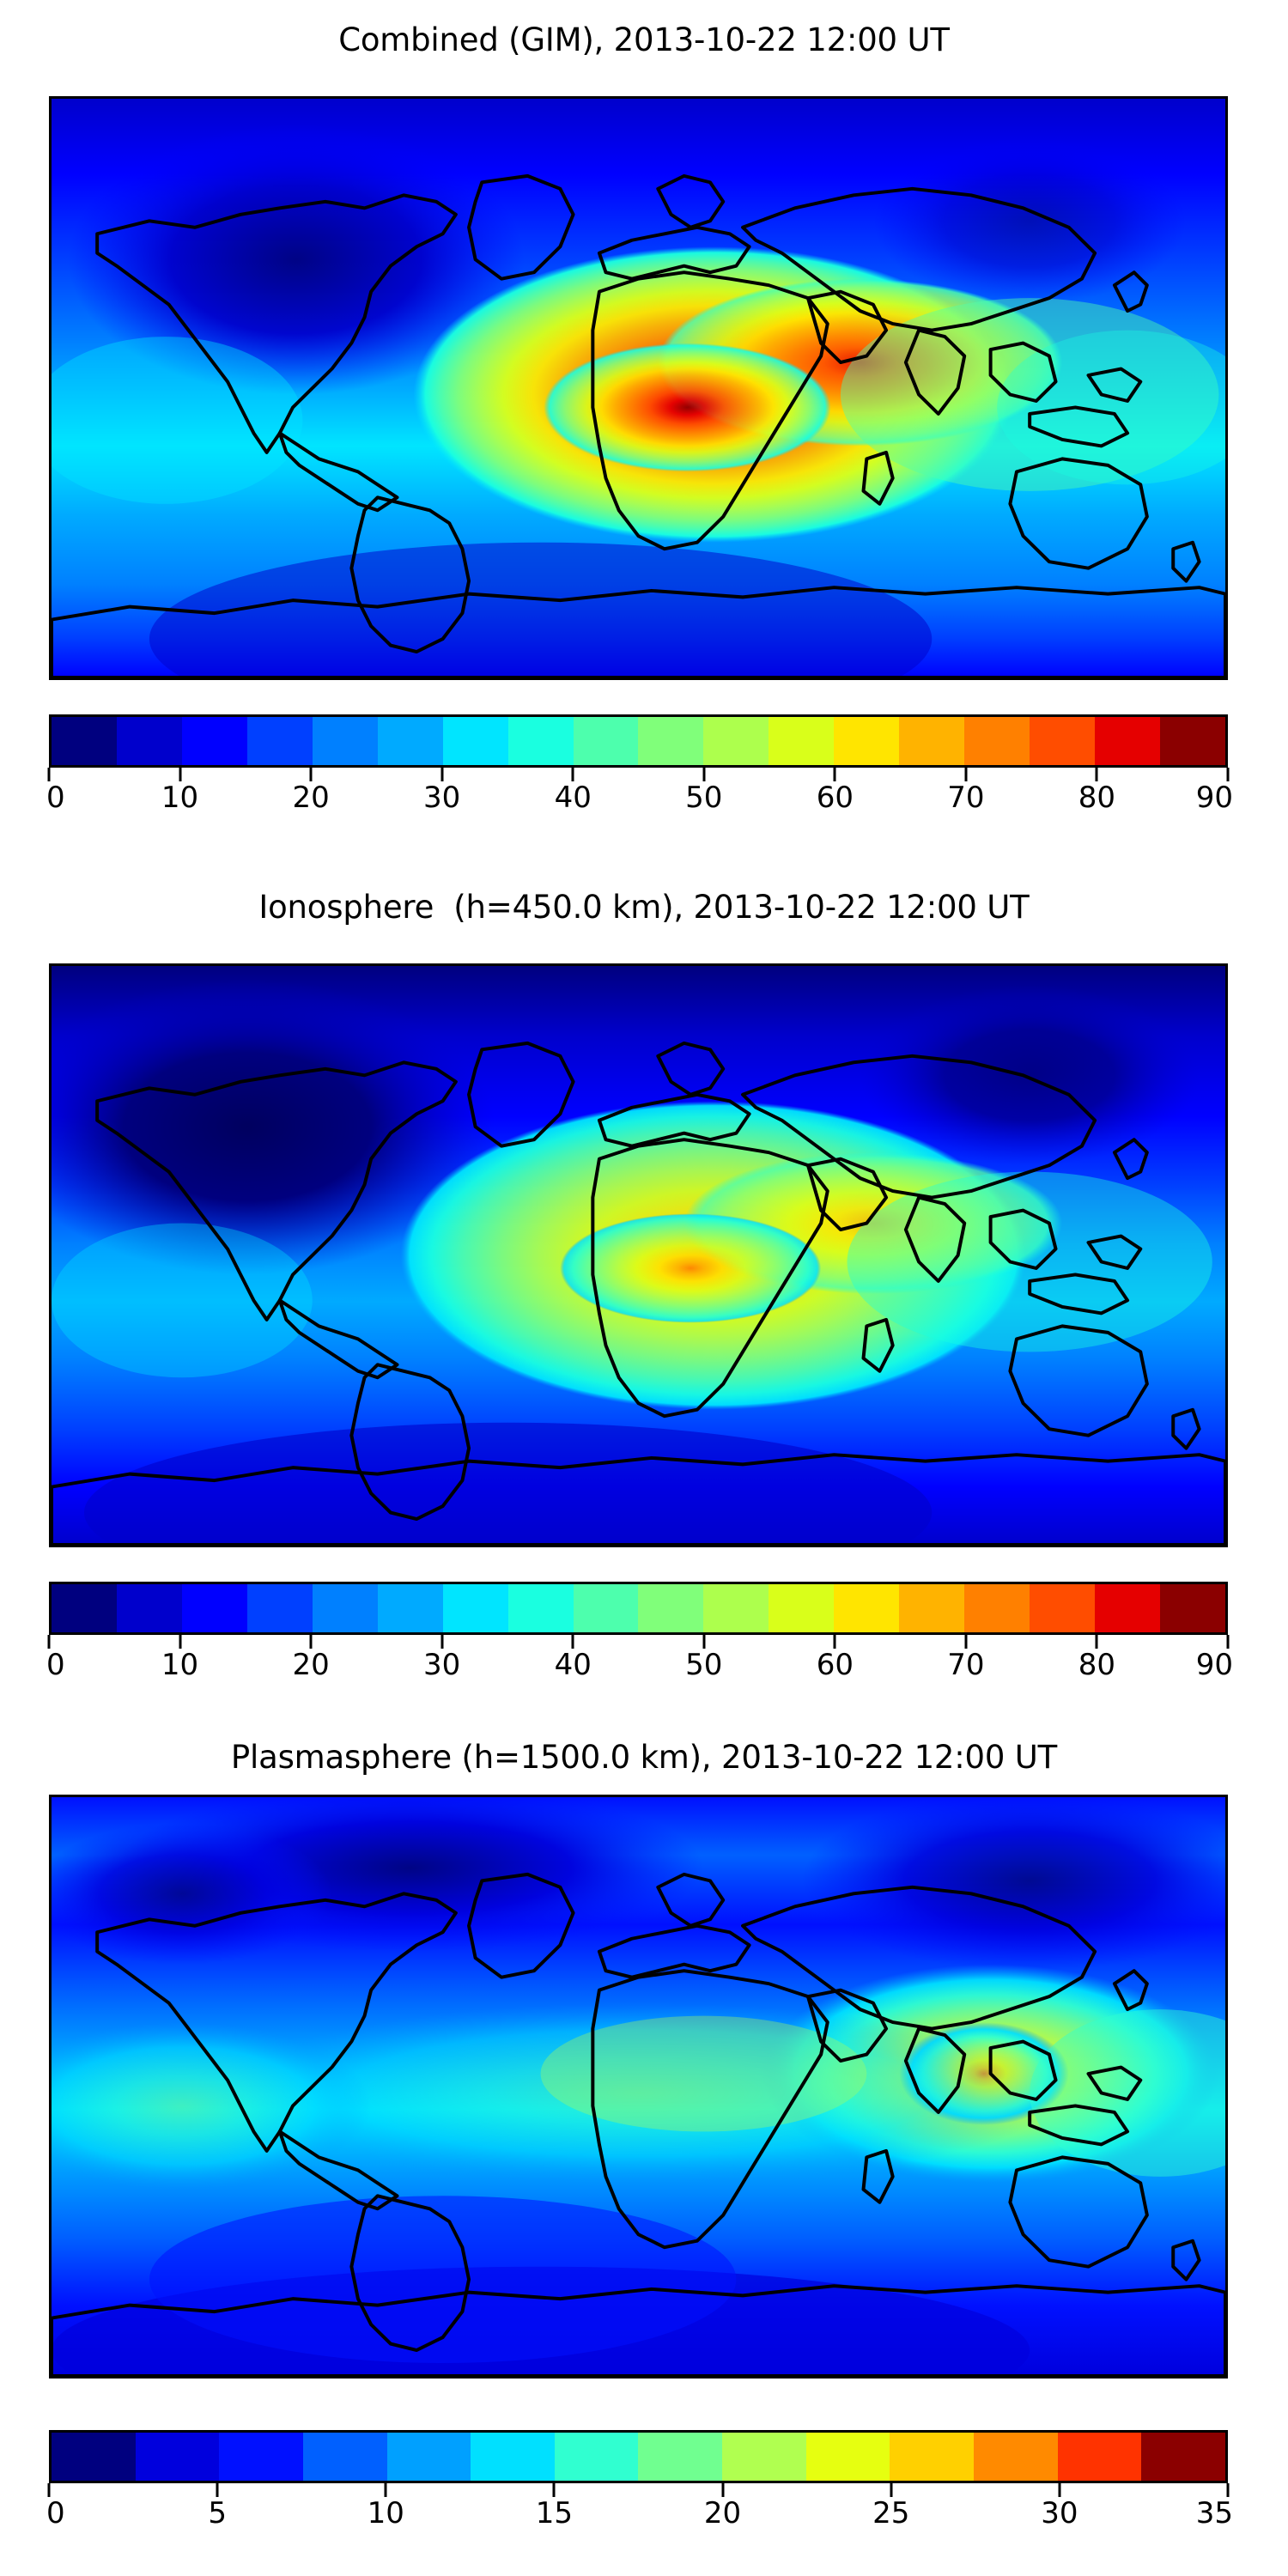 This screenshot has width=1288, height=2576. What do you see at coordinates (644, 40) in the screenshot?
I see `panel-title-combined-gim: Combined (GIM), 2013-10-22 12:00 UT` at bounding box center [644, 40].